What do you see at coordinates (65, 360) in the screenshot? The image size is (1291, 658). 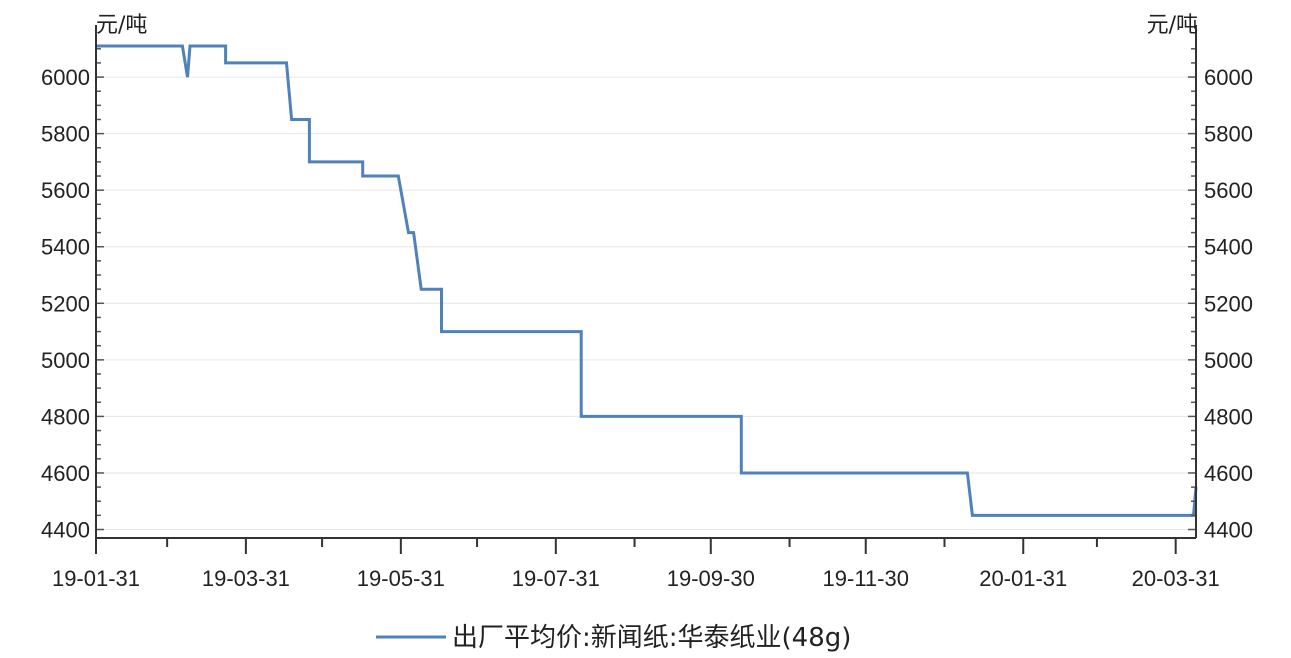 I see `y-tick-label-left: 5000` at bounding box center [65, 360].